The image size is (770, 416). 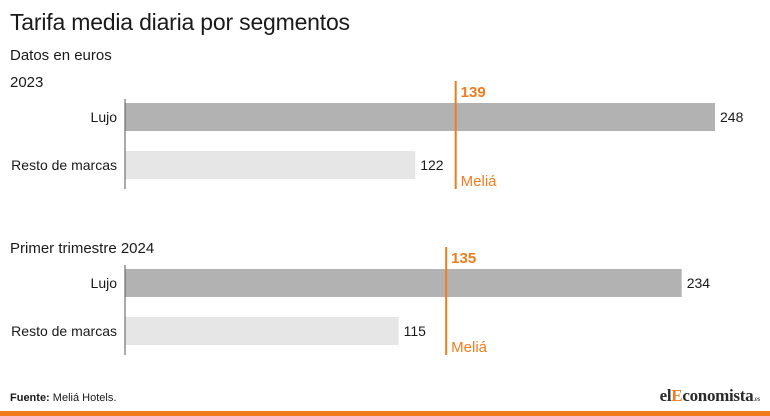 What do you see at coordinates (463, 258) in the screenshot?
I see `reference-value: 135` at bounding box center [463, 258].